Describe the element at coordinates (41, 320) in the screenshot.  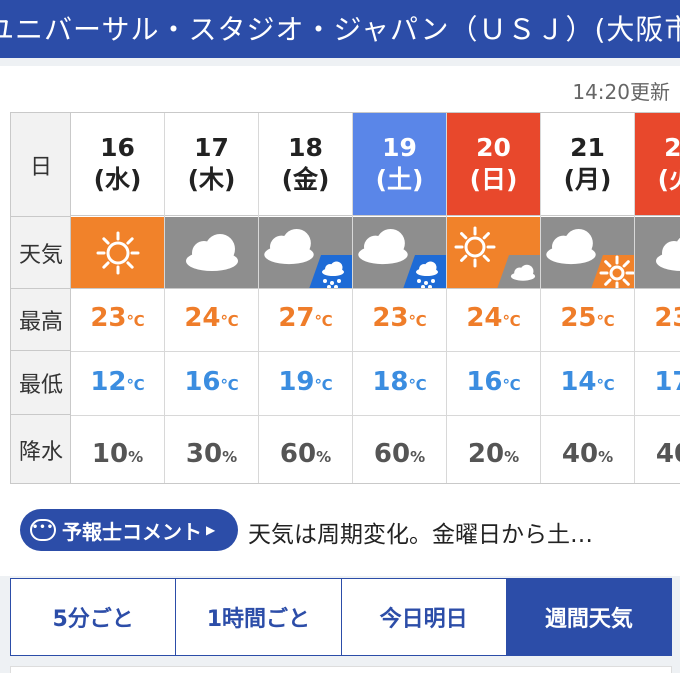
I see `label-high: 最高` at that location.